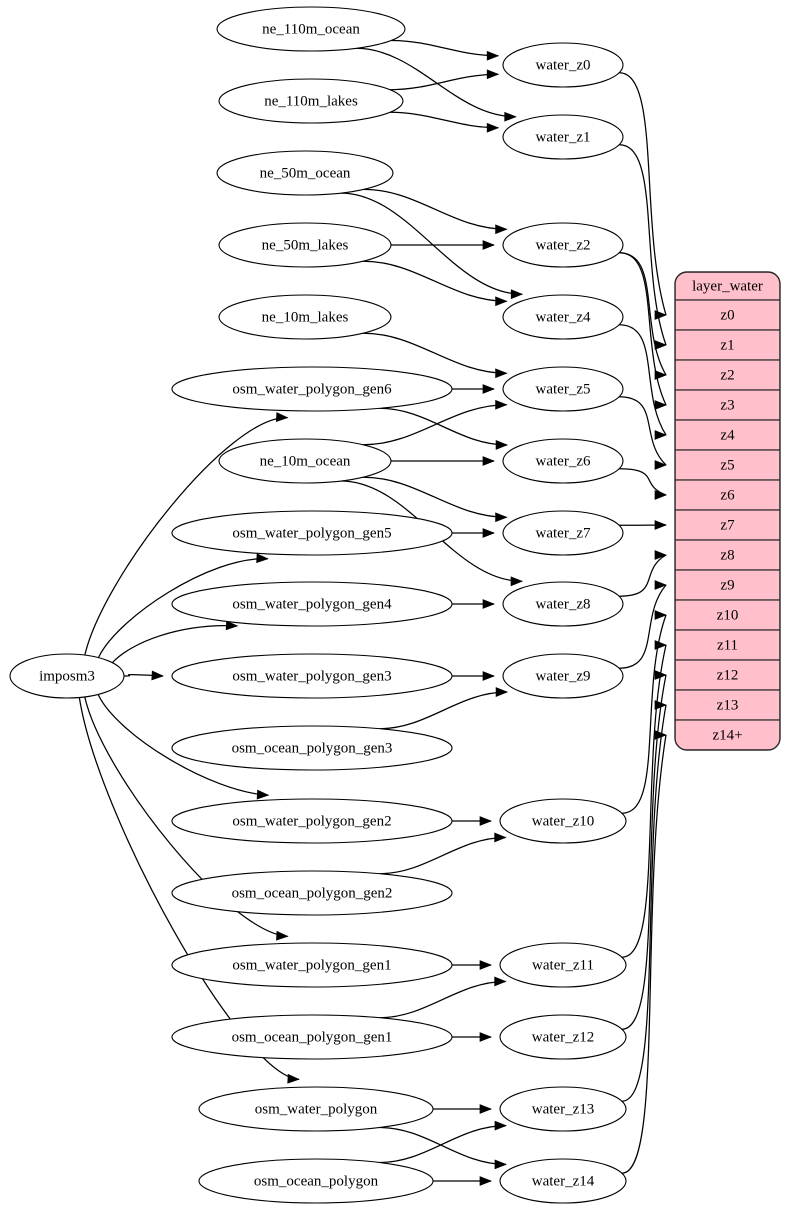  I want to click on table-row-z4, so click(727, 435).